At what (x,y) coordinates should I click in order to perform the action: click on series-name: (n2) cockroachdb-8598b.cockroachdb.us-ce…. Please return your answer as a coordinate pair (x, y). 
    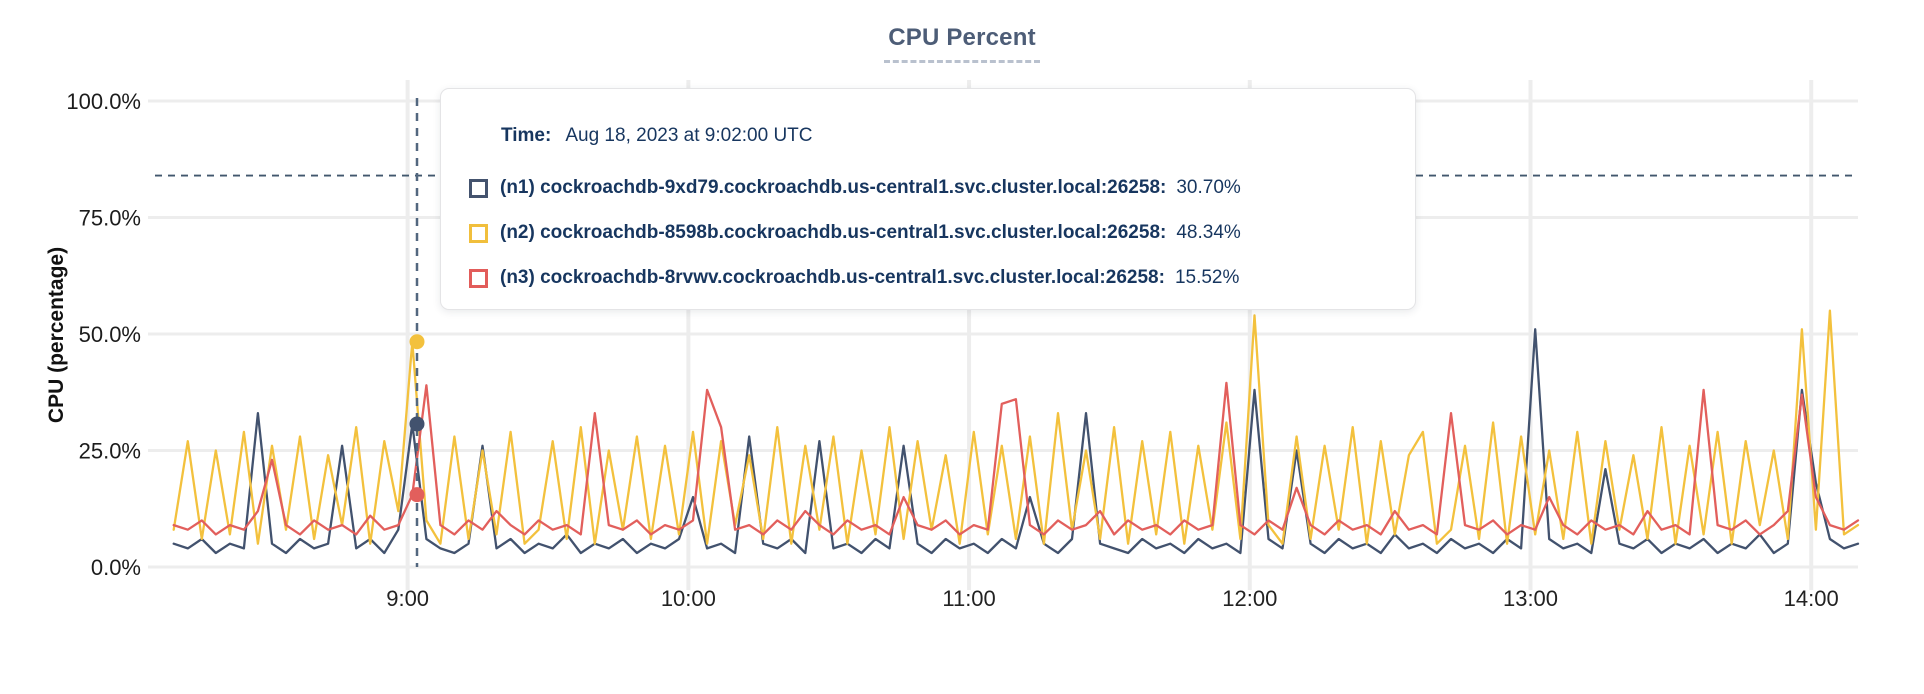
    Looking at the image, I should click on (833, 232).